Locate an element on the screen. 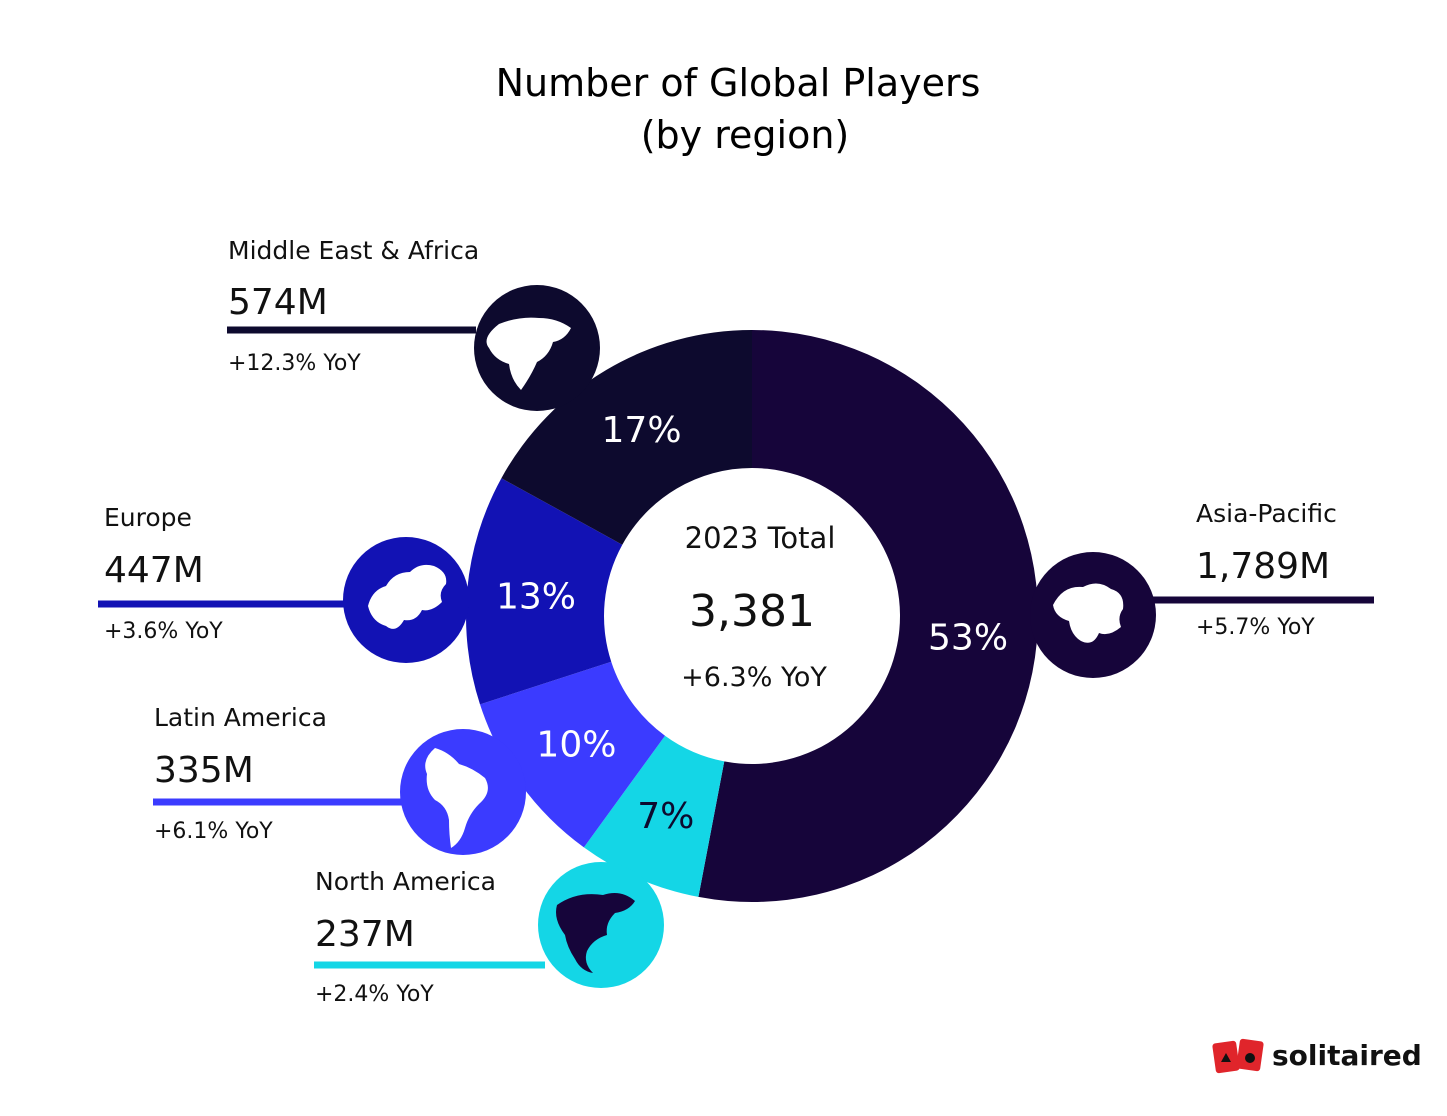 The width and height of the screenshot is (1447, 1116). chart-title: Number of Global Players is located at coordinates (738, 83).